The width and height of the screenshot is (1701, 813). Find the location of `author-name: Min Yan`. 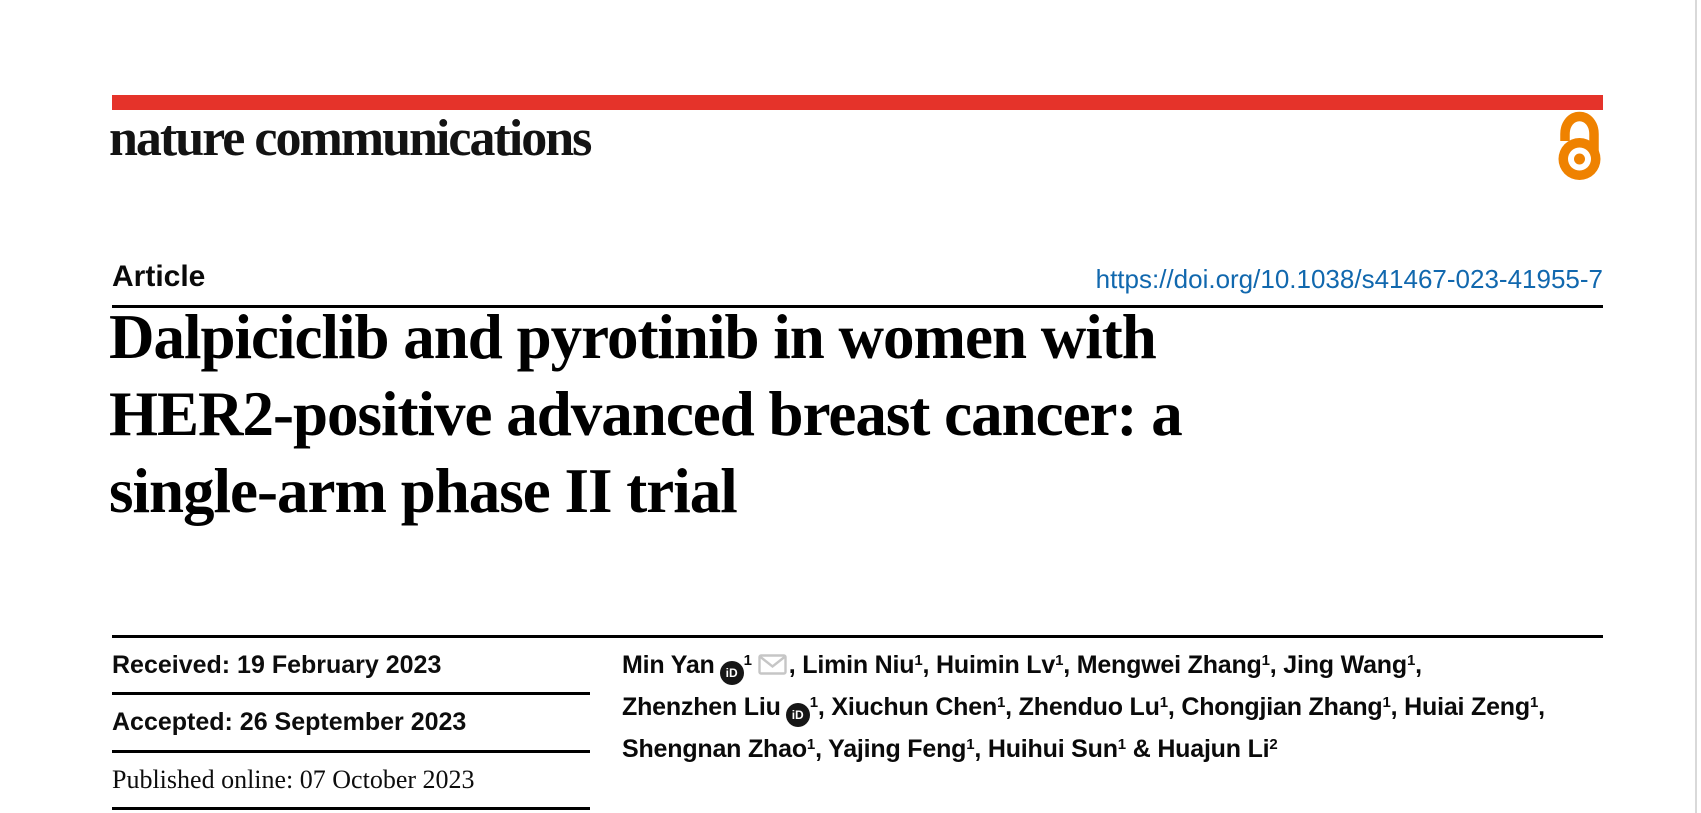

author-name: Min Yan is located at coordinates (668, 665).